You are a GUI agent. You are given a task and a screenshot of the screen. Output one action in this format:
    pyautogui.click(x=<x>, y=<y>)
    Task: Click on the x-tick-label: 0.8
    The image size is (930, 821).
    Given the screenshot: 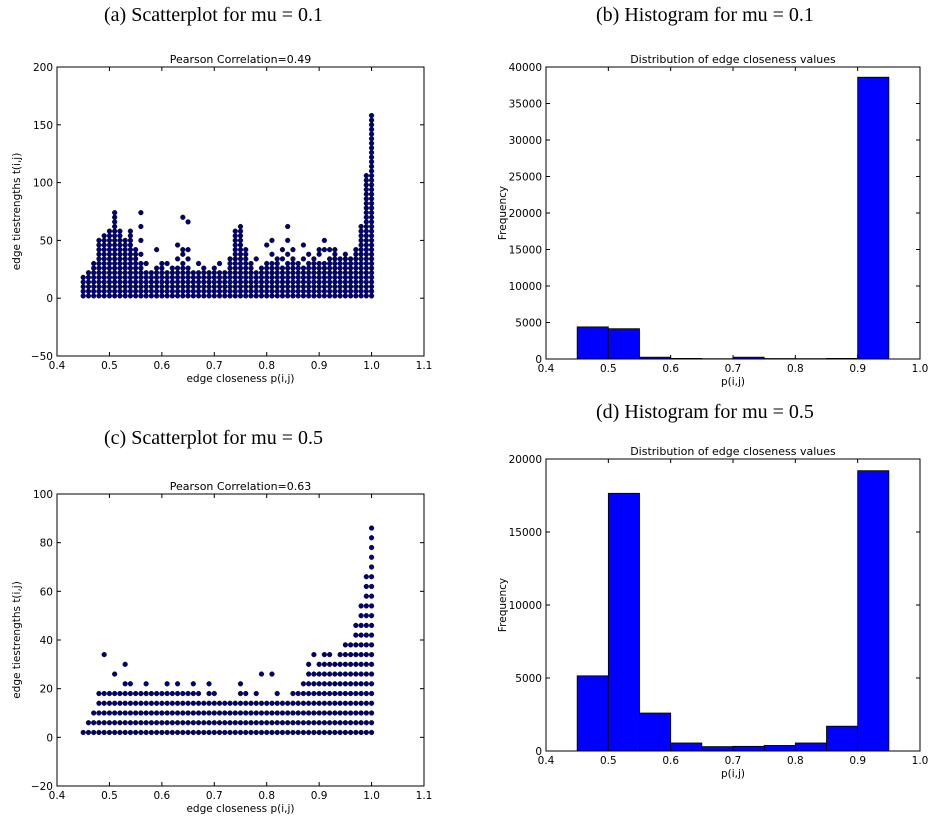 What is the action you would take?
    pyautogui.click(x=795, y=369)
    